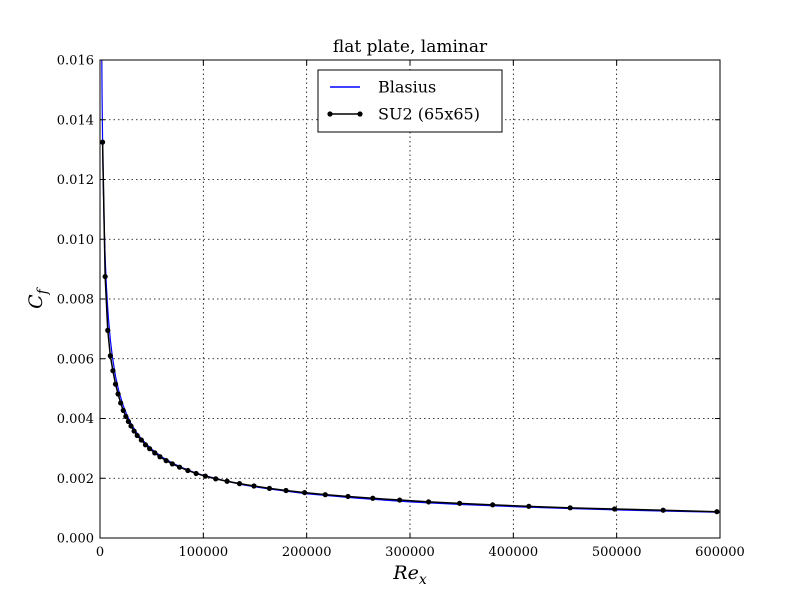  What do you see at coordinates (100, 552) in the screenshot?
I see `x-tick-label: 0` at bounding box center [100, 552].